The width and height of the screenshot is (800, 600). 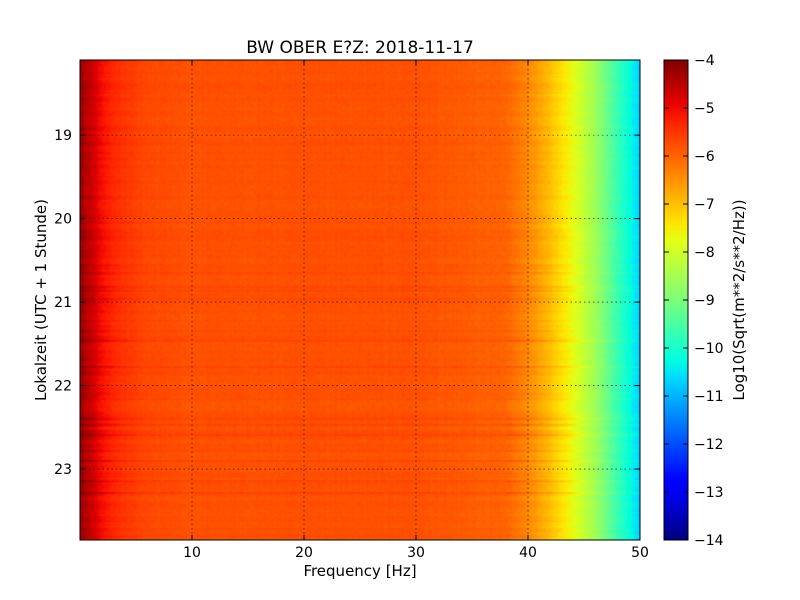 What do you see at coordinates (739, 299) in the screenshot?
I see `colorbar-label: Log10(Sqrt(m**2/s**2/Hz))` at bounding box center [739, 299].